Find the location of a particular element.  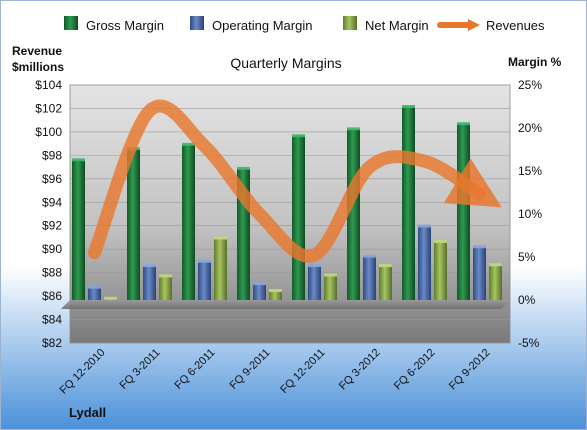

chart-title: Quarterly Margins is located at coordinates (285, 63).